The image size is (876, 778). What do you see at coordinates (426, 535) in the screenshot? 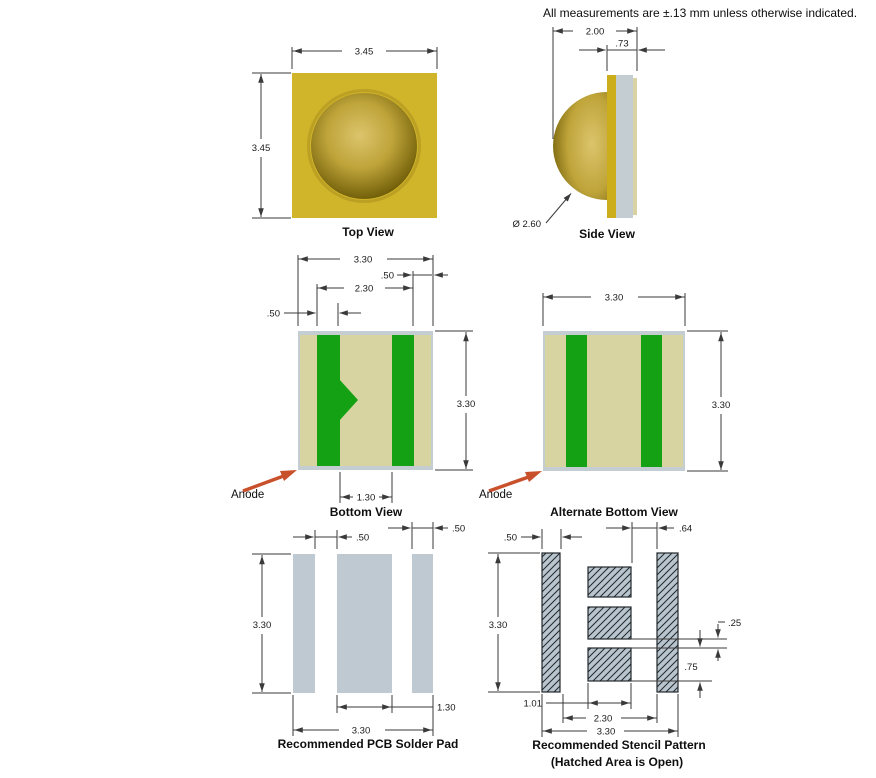
I see `dim-pcb-pad-width: .50` at bounding box center [426, 535].